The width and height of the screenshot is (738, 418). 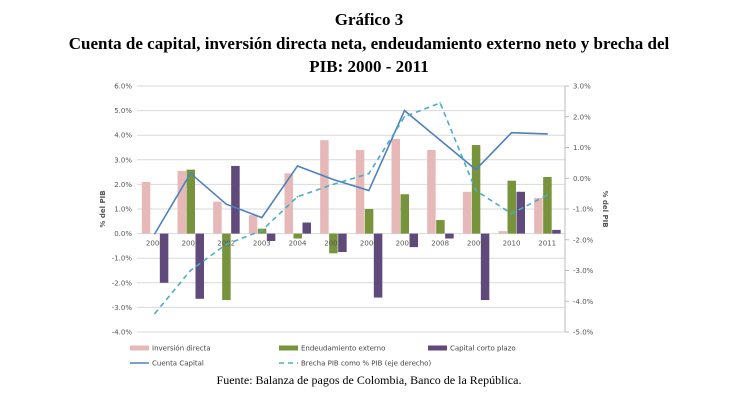 What do you see at coordinates (582, 87) in the screenshot?
I see `y2-tick-label: 3.0%` at bounding box center [582, 87].